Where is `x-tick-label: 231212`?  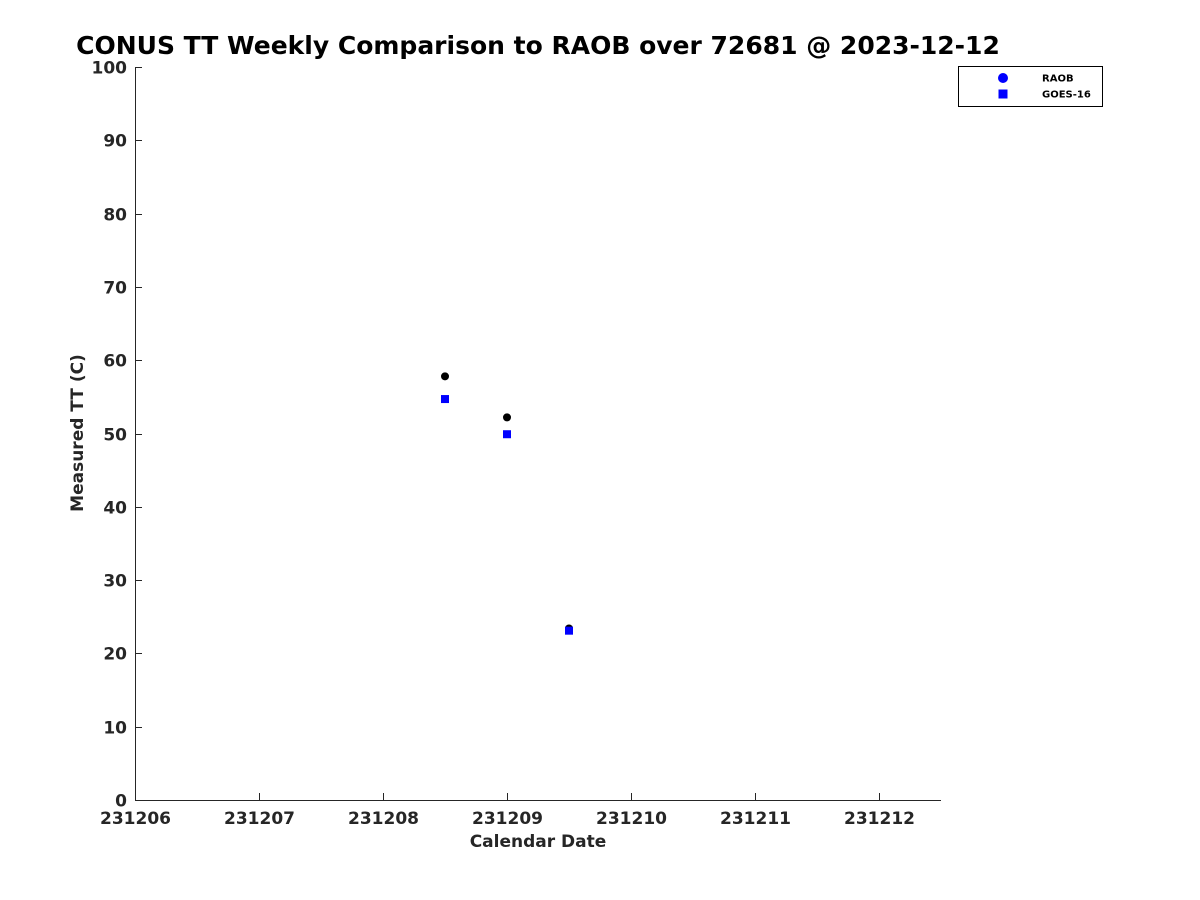 x-tick-label: 231212 is located at coordinates (879, 819).